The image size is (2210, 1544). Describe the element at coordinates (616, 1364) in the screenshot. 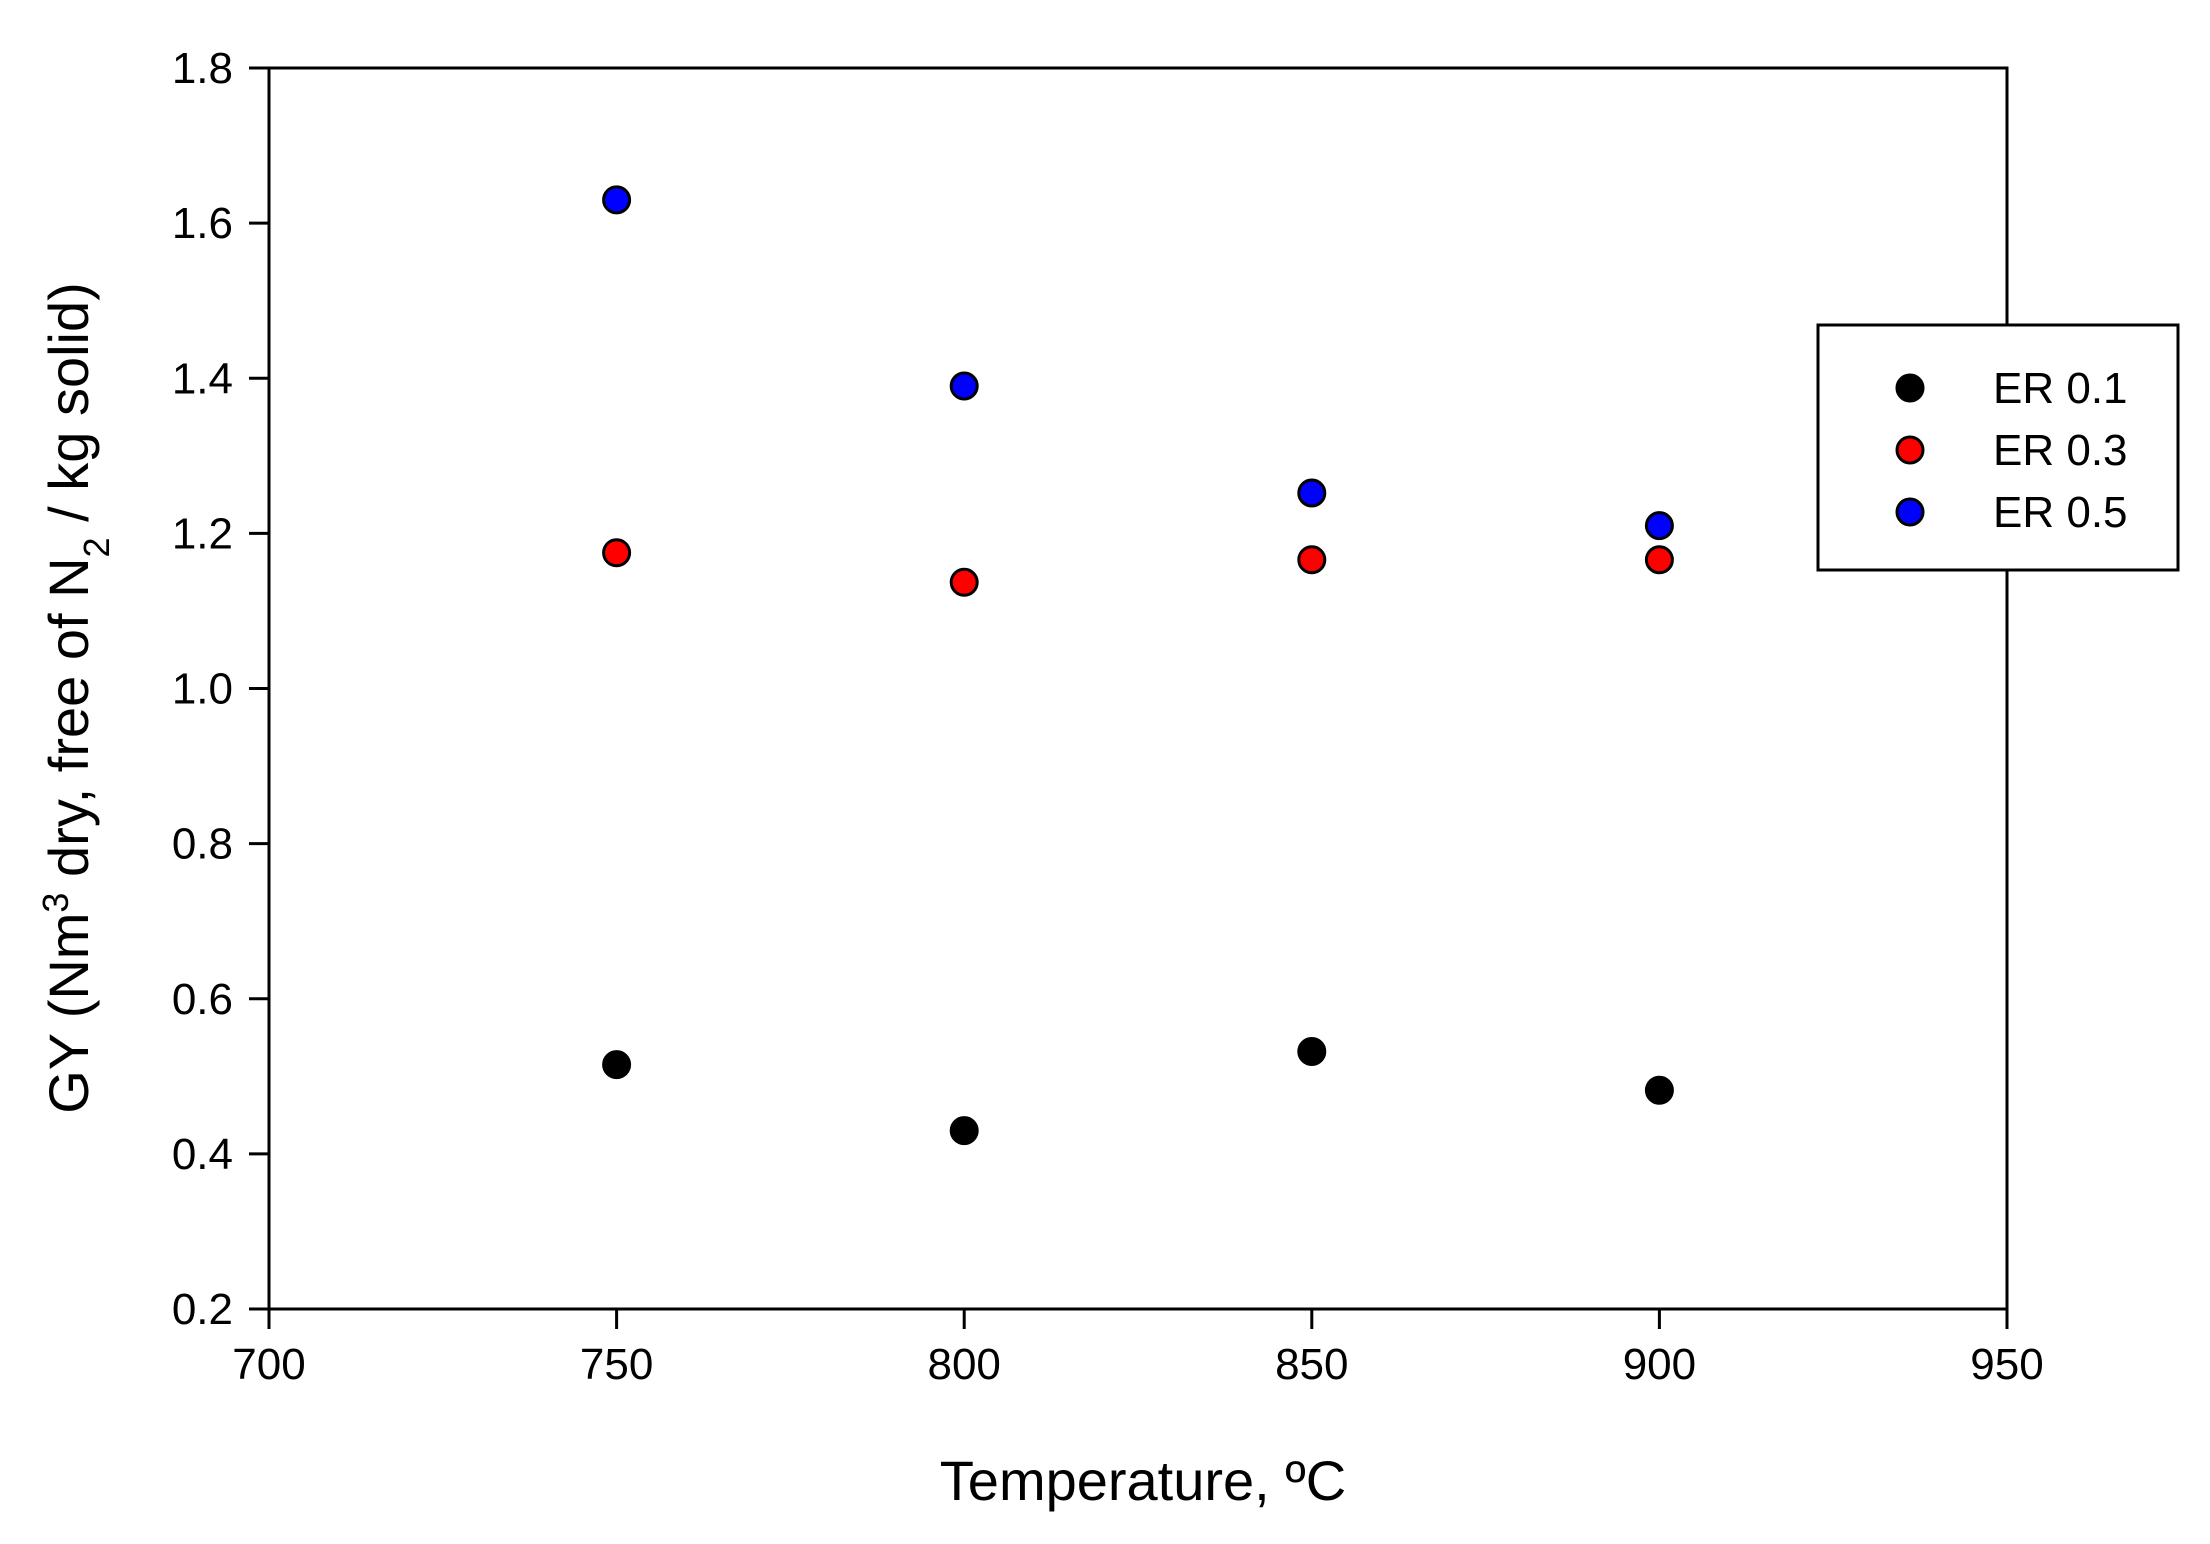

I see `x-tick-label: 750` at that location.